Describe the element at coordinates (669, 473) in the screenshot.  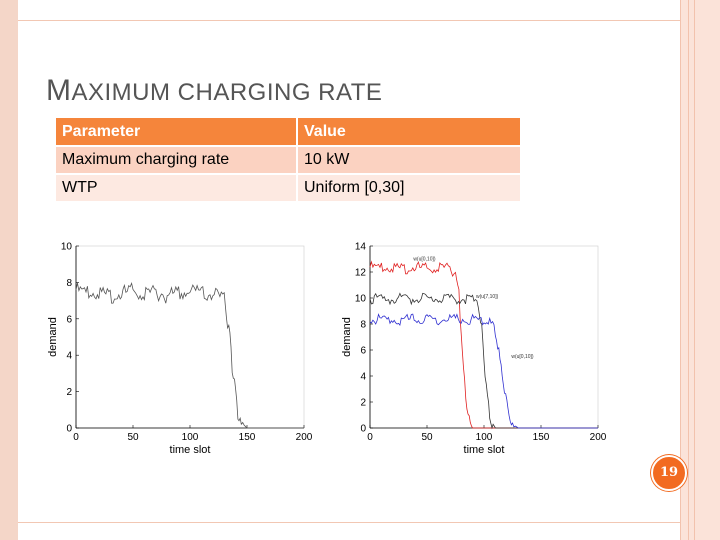
I see `page-number-badge: 19` at that location.